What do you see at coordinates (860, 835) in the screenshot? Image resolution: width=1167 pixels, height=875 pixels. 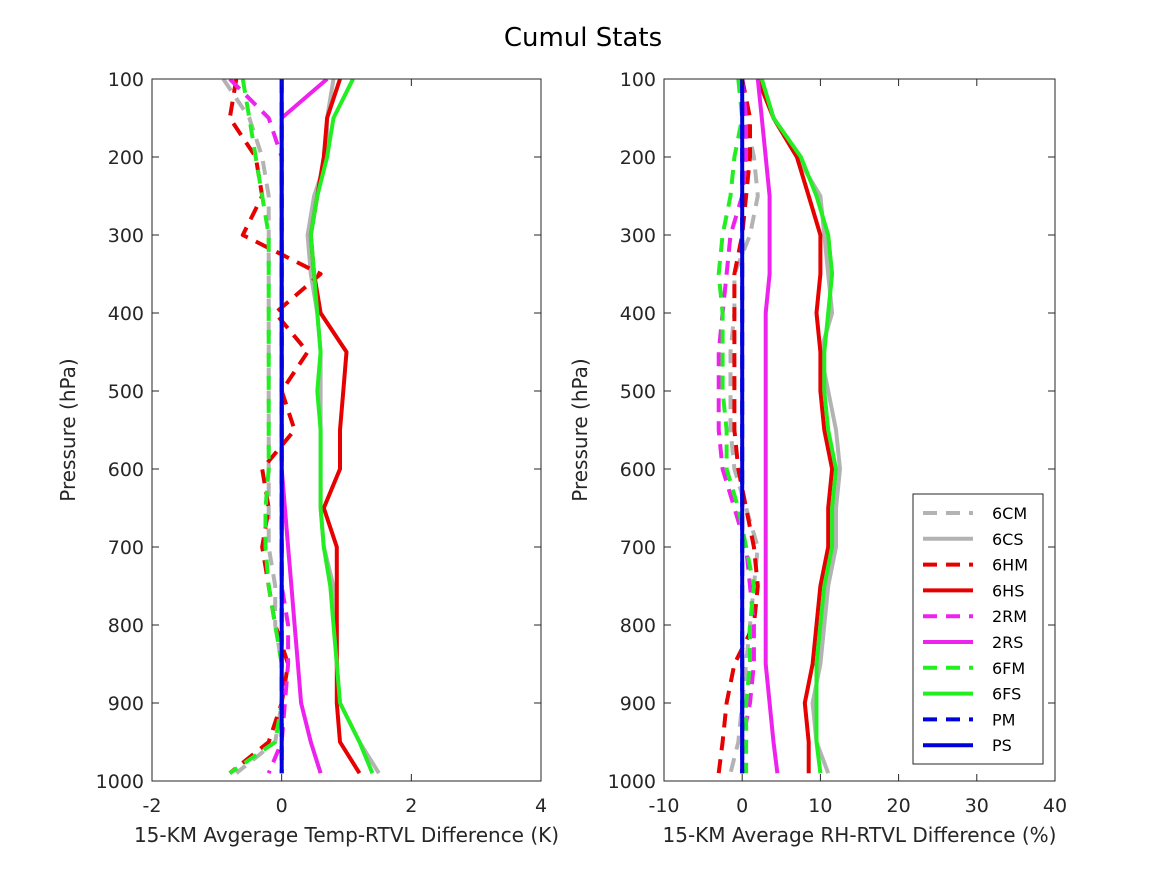 I see `x-axis-label: 15-KM Average RH-RTVL Difference (%)` at bounding box center [860, 835].